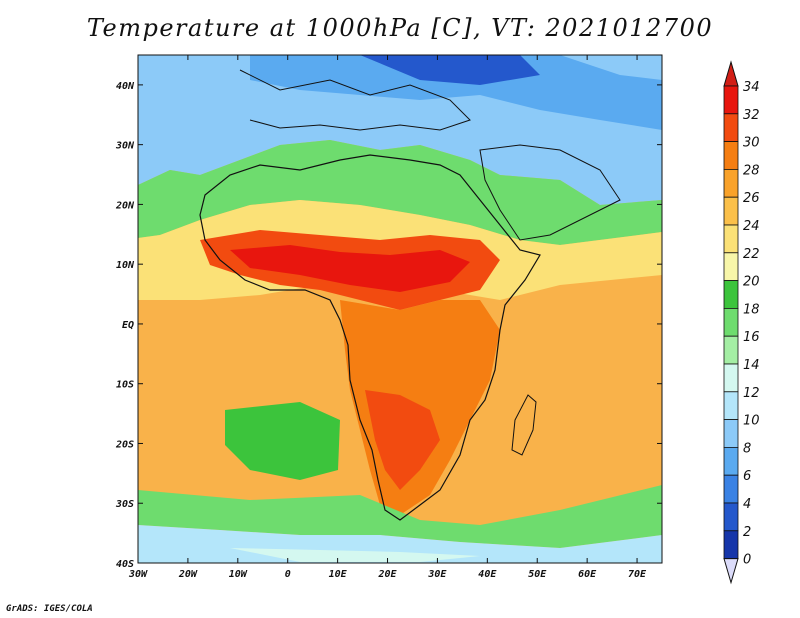 Image resolution: width=800 pixels, height=618 pixels. Describe the element at coordinates (751, 115) in the screenshot. I see `colorbar-label: 32` at that location.